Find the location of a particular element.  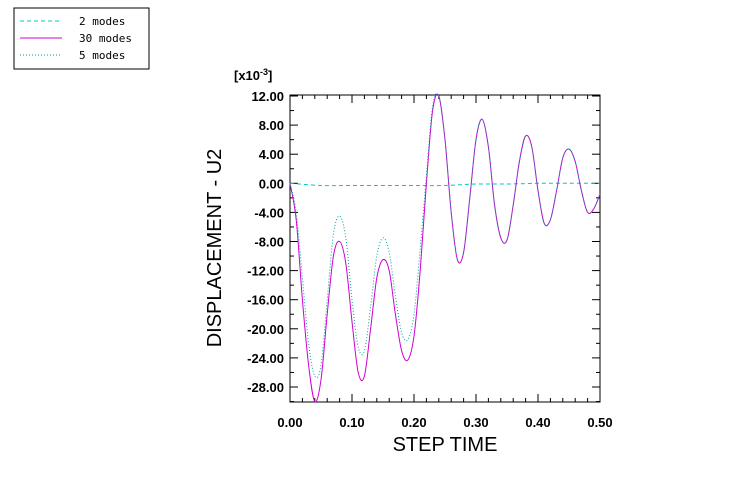

x-tick-label: 0.20 is located at coordinates (413, 422).